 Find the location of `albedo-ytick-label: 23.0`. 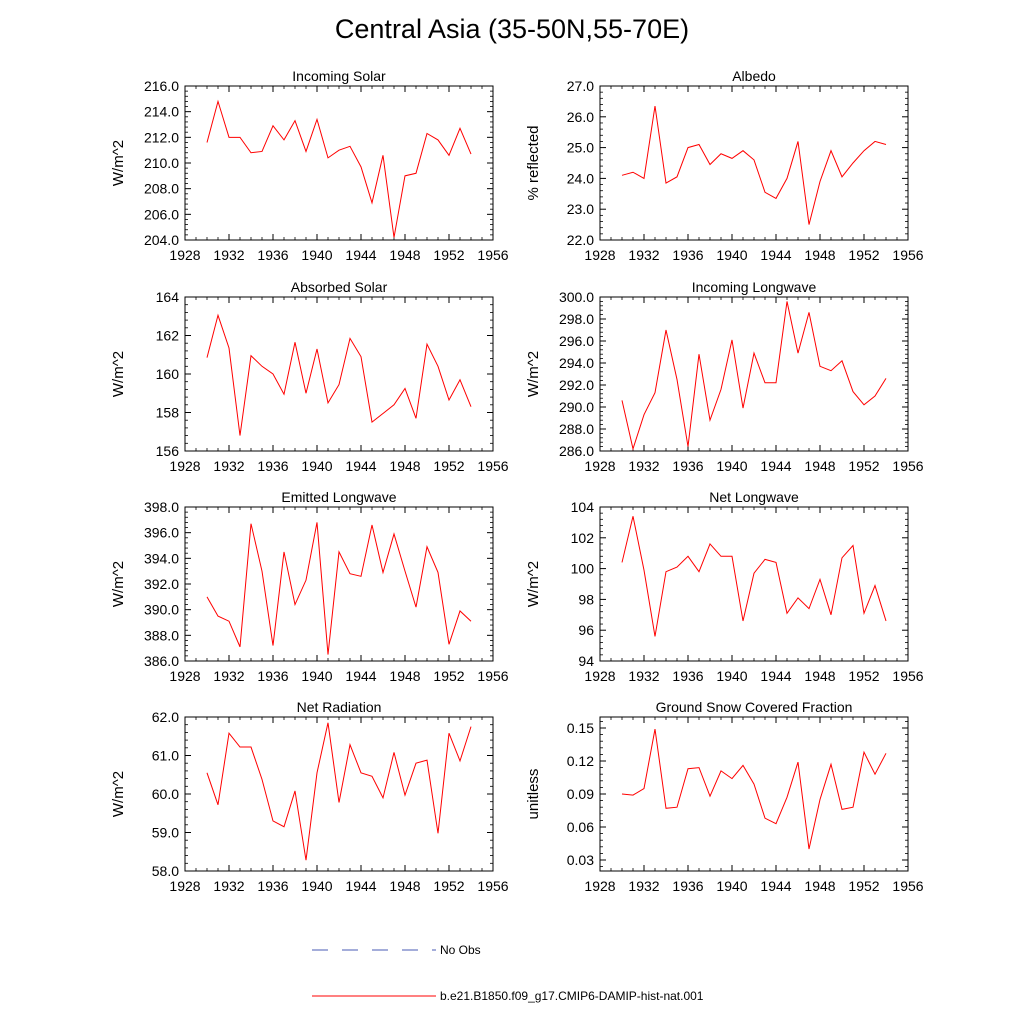

albedo-ytick-label: 23.0 is located at coordinates (580, 209).